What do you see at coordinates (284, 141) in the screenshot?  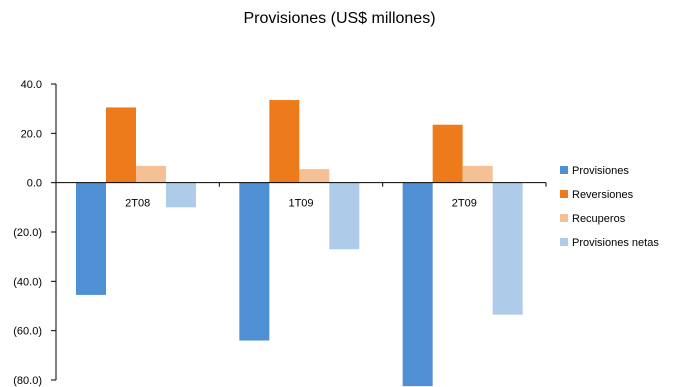 I see `bar-reversiones-1t09` at bounding box center [284, 141].